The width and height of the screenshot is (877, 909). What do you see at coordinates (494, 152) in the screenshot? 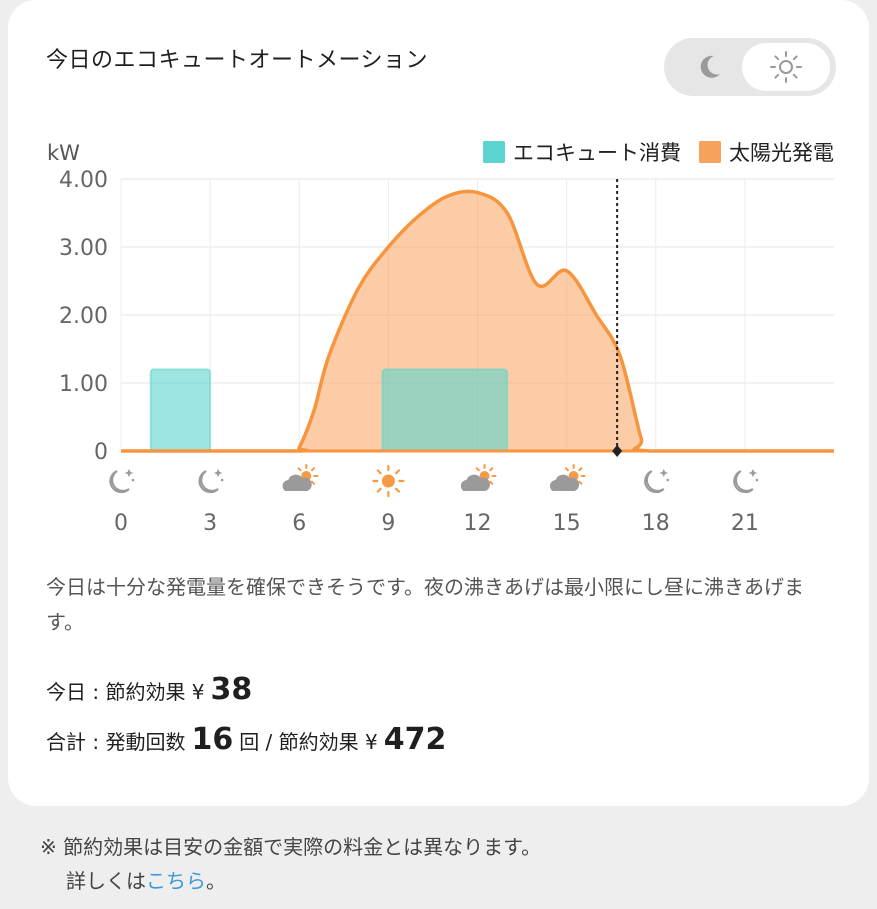
I see `legend-swatch-ecocute` at bounding box center [494, 152].